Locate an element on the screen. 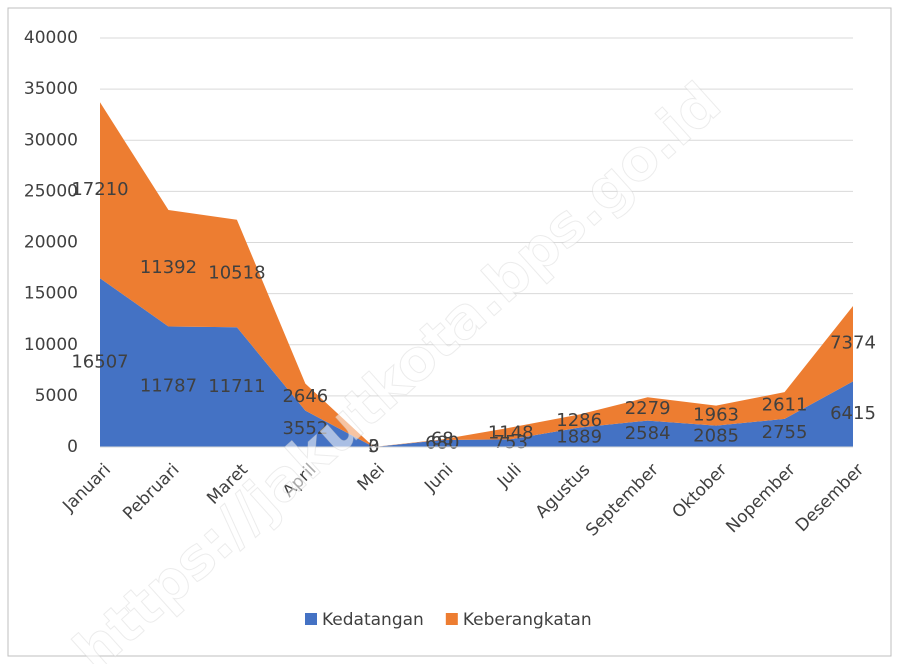 The image size is (900, 664). data-label: 1889 is located at coordinates (579, 436).